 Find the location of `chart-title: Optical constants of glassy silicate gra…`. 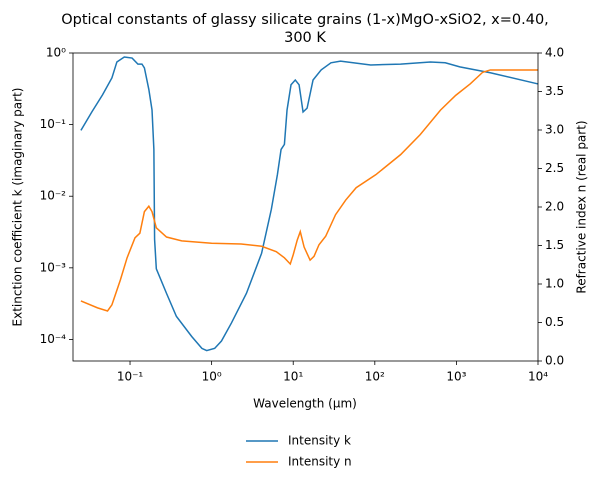

chart-title: Optical constants of glassy silicate gra… is located at coordinates (305, 20).